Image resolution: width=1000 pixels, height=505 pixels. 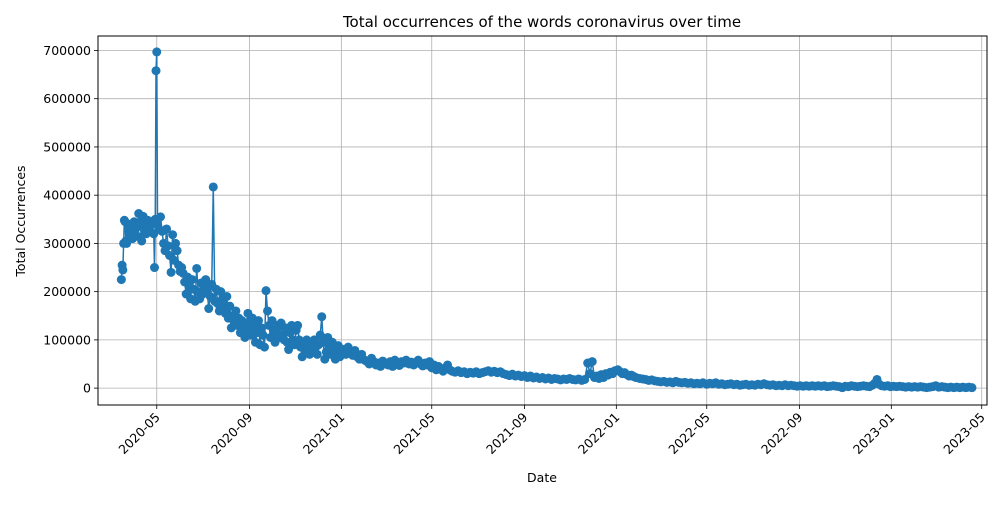 I want to click on y-tick-label: 400000, so click(x=67, y=195).